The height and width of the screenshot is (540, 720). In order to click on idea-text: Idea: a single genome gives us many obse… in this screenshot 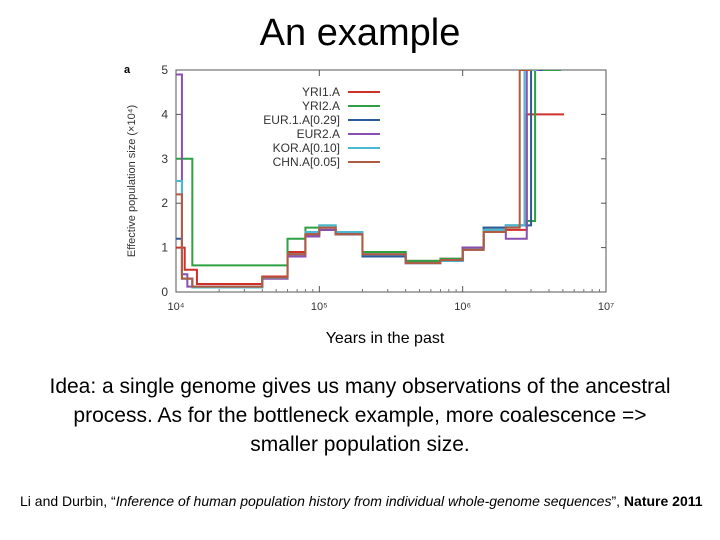, I will do `click(360, 415)`.